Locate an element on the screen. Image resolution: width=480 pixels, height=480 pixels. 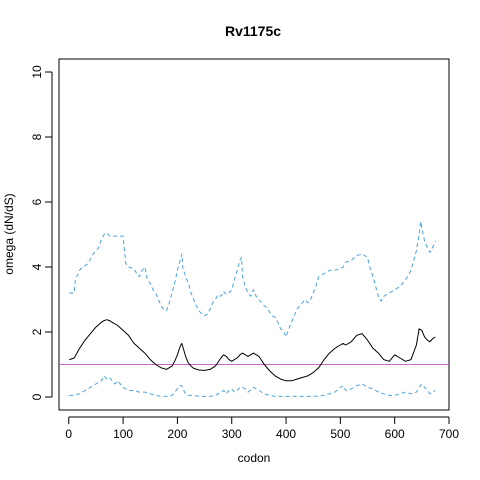
y-tick-label: 6 is located at coordinates (37, 201).